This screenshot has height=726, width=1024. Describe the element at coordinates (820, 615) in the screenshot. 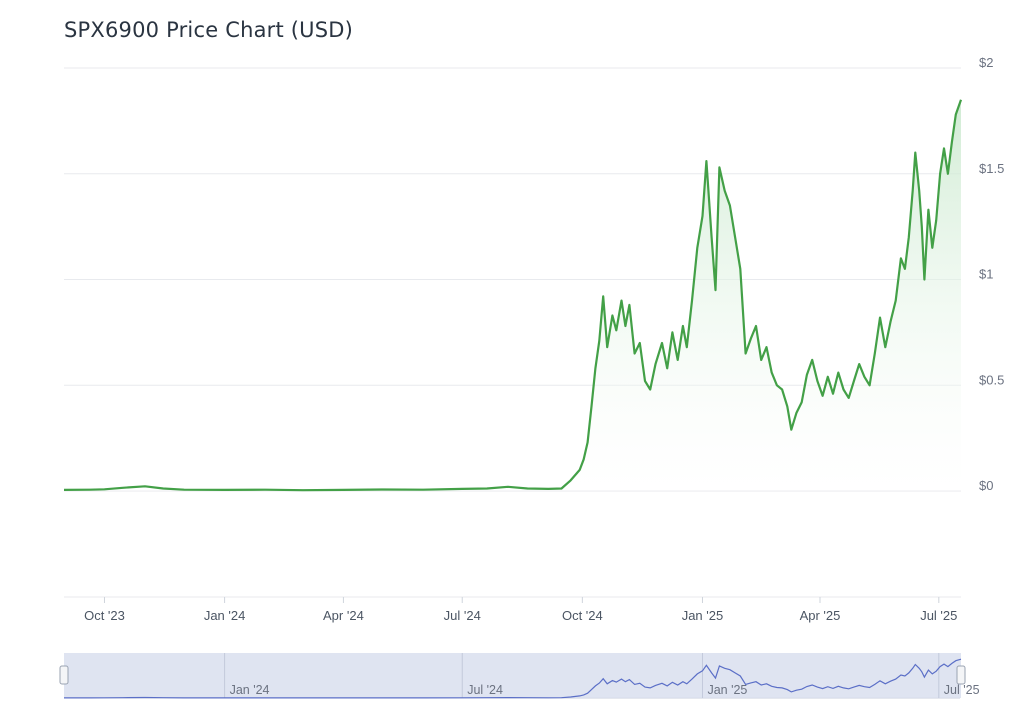

I see `x-tick-label: Apr '25` at that location.